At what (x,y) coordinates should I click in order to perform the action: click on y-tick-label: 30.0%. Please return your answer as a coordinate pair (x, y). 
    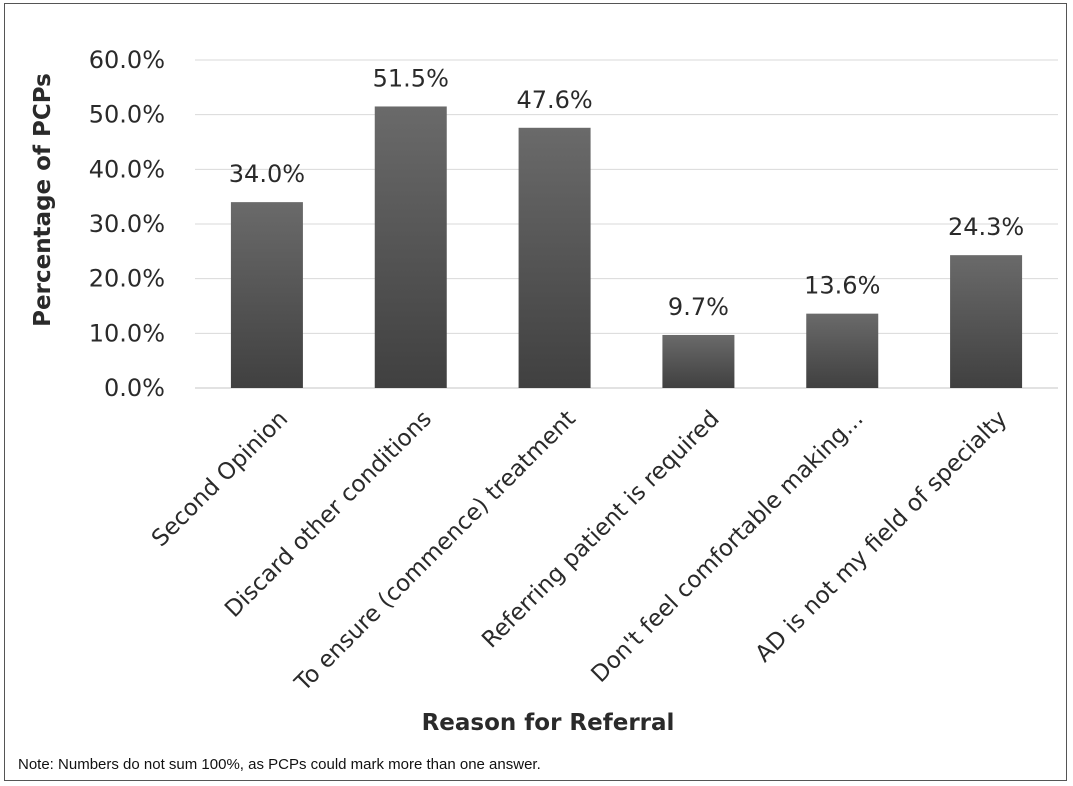
    Looking at the image, I should click on (127, 224).